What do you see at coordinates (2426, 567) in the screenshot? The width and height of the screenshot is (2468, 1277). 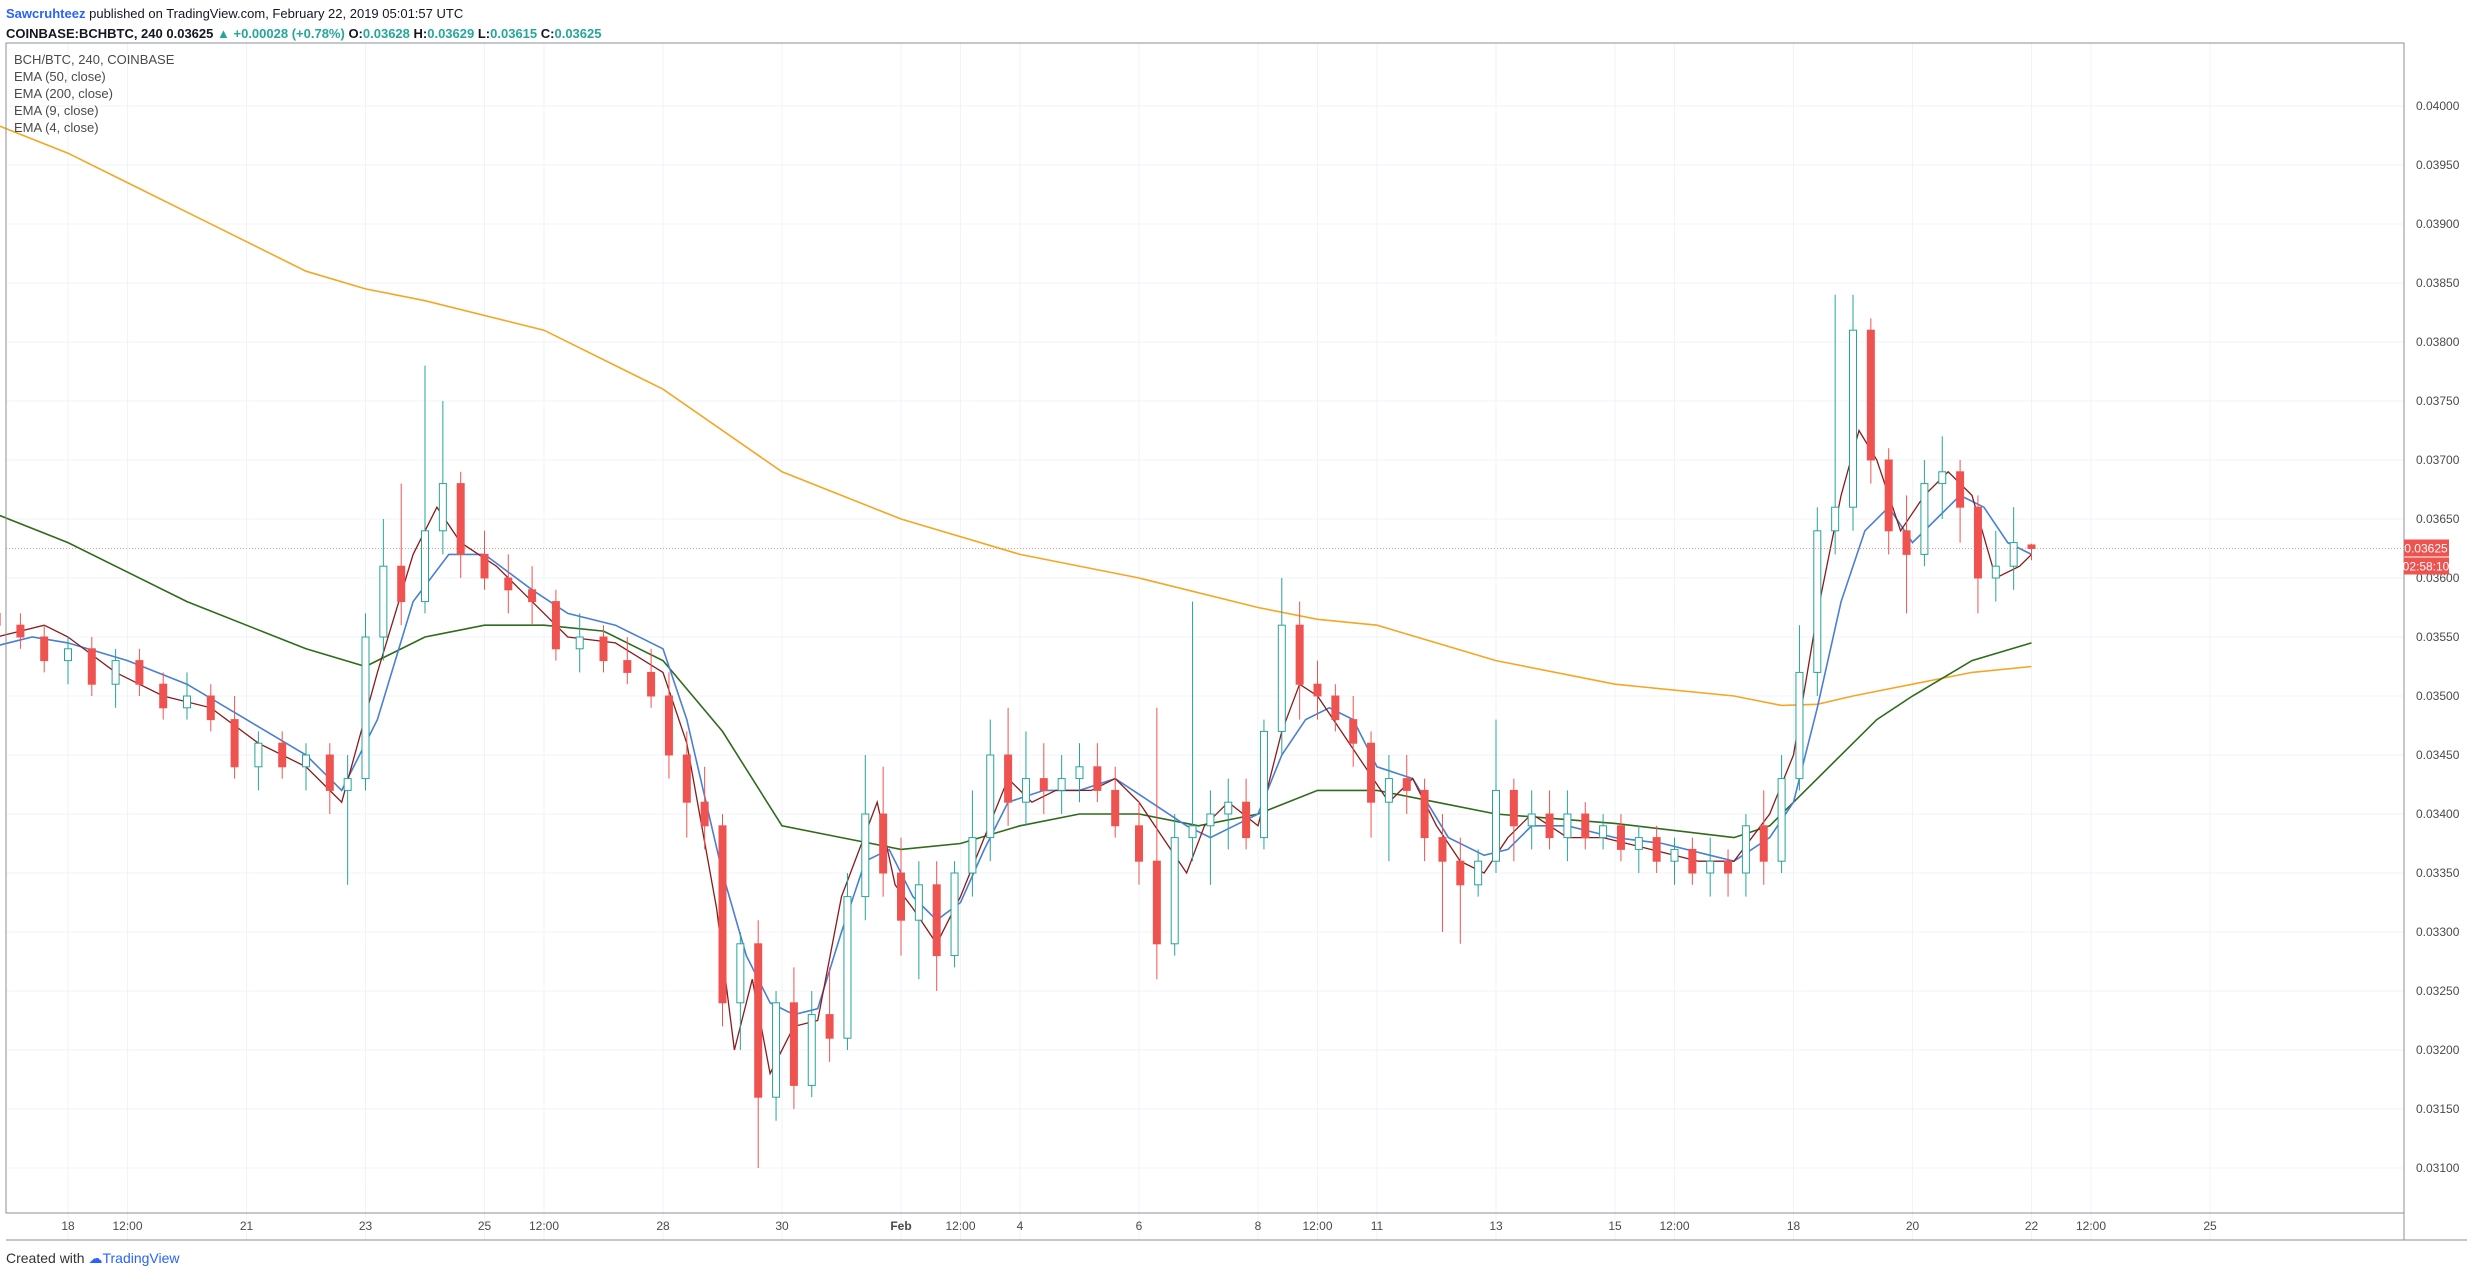 I see `countdown-label: 02:58:10` at bounding box center [2426, 567].